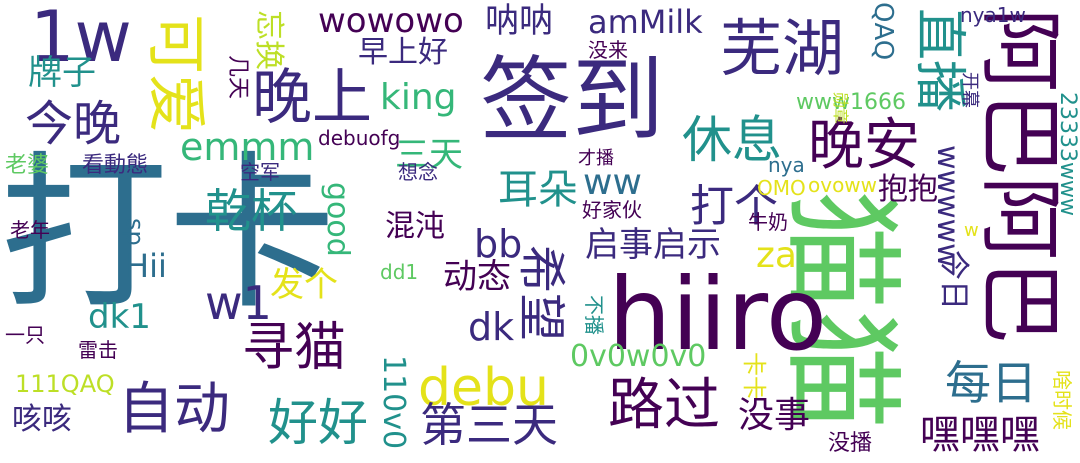  I want to click on word-dk1: dk1, so click(119, 317).